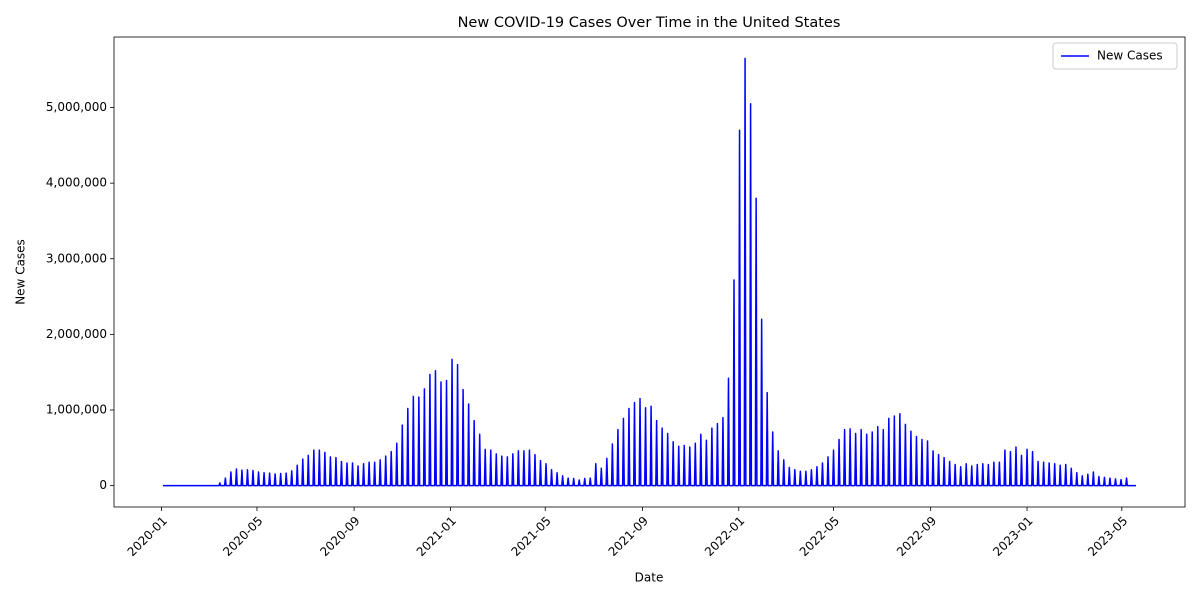 The image size is (1200, 600). Describe the element at coordinates (21, 272) in the screenshot. I see `y-axis-label: New Cases` at that location.